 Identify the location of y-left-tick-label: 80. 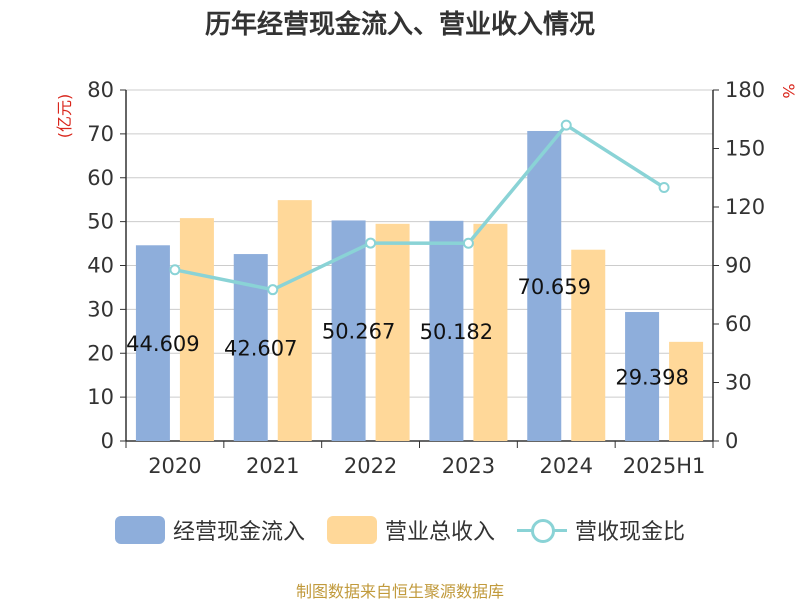
(100, 90).